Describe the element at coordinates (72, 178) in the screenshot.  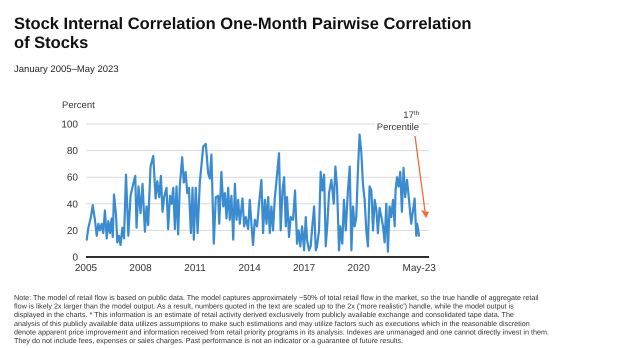
I see `y-tick-label: 60` at that location.